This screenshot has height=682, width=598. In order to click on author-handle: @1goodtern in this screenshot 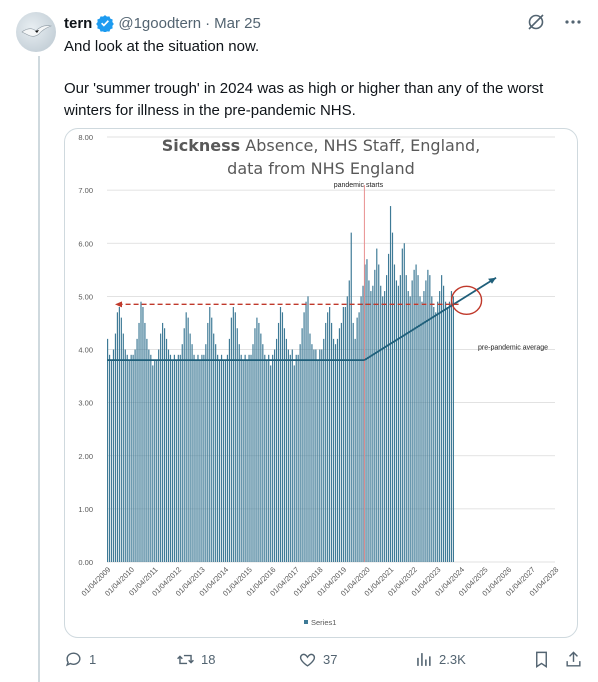, I will do `click(160, 23)`.